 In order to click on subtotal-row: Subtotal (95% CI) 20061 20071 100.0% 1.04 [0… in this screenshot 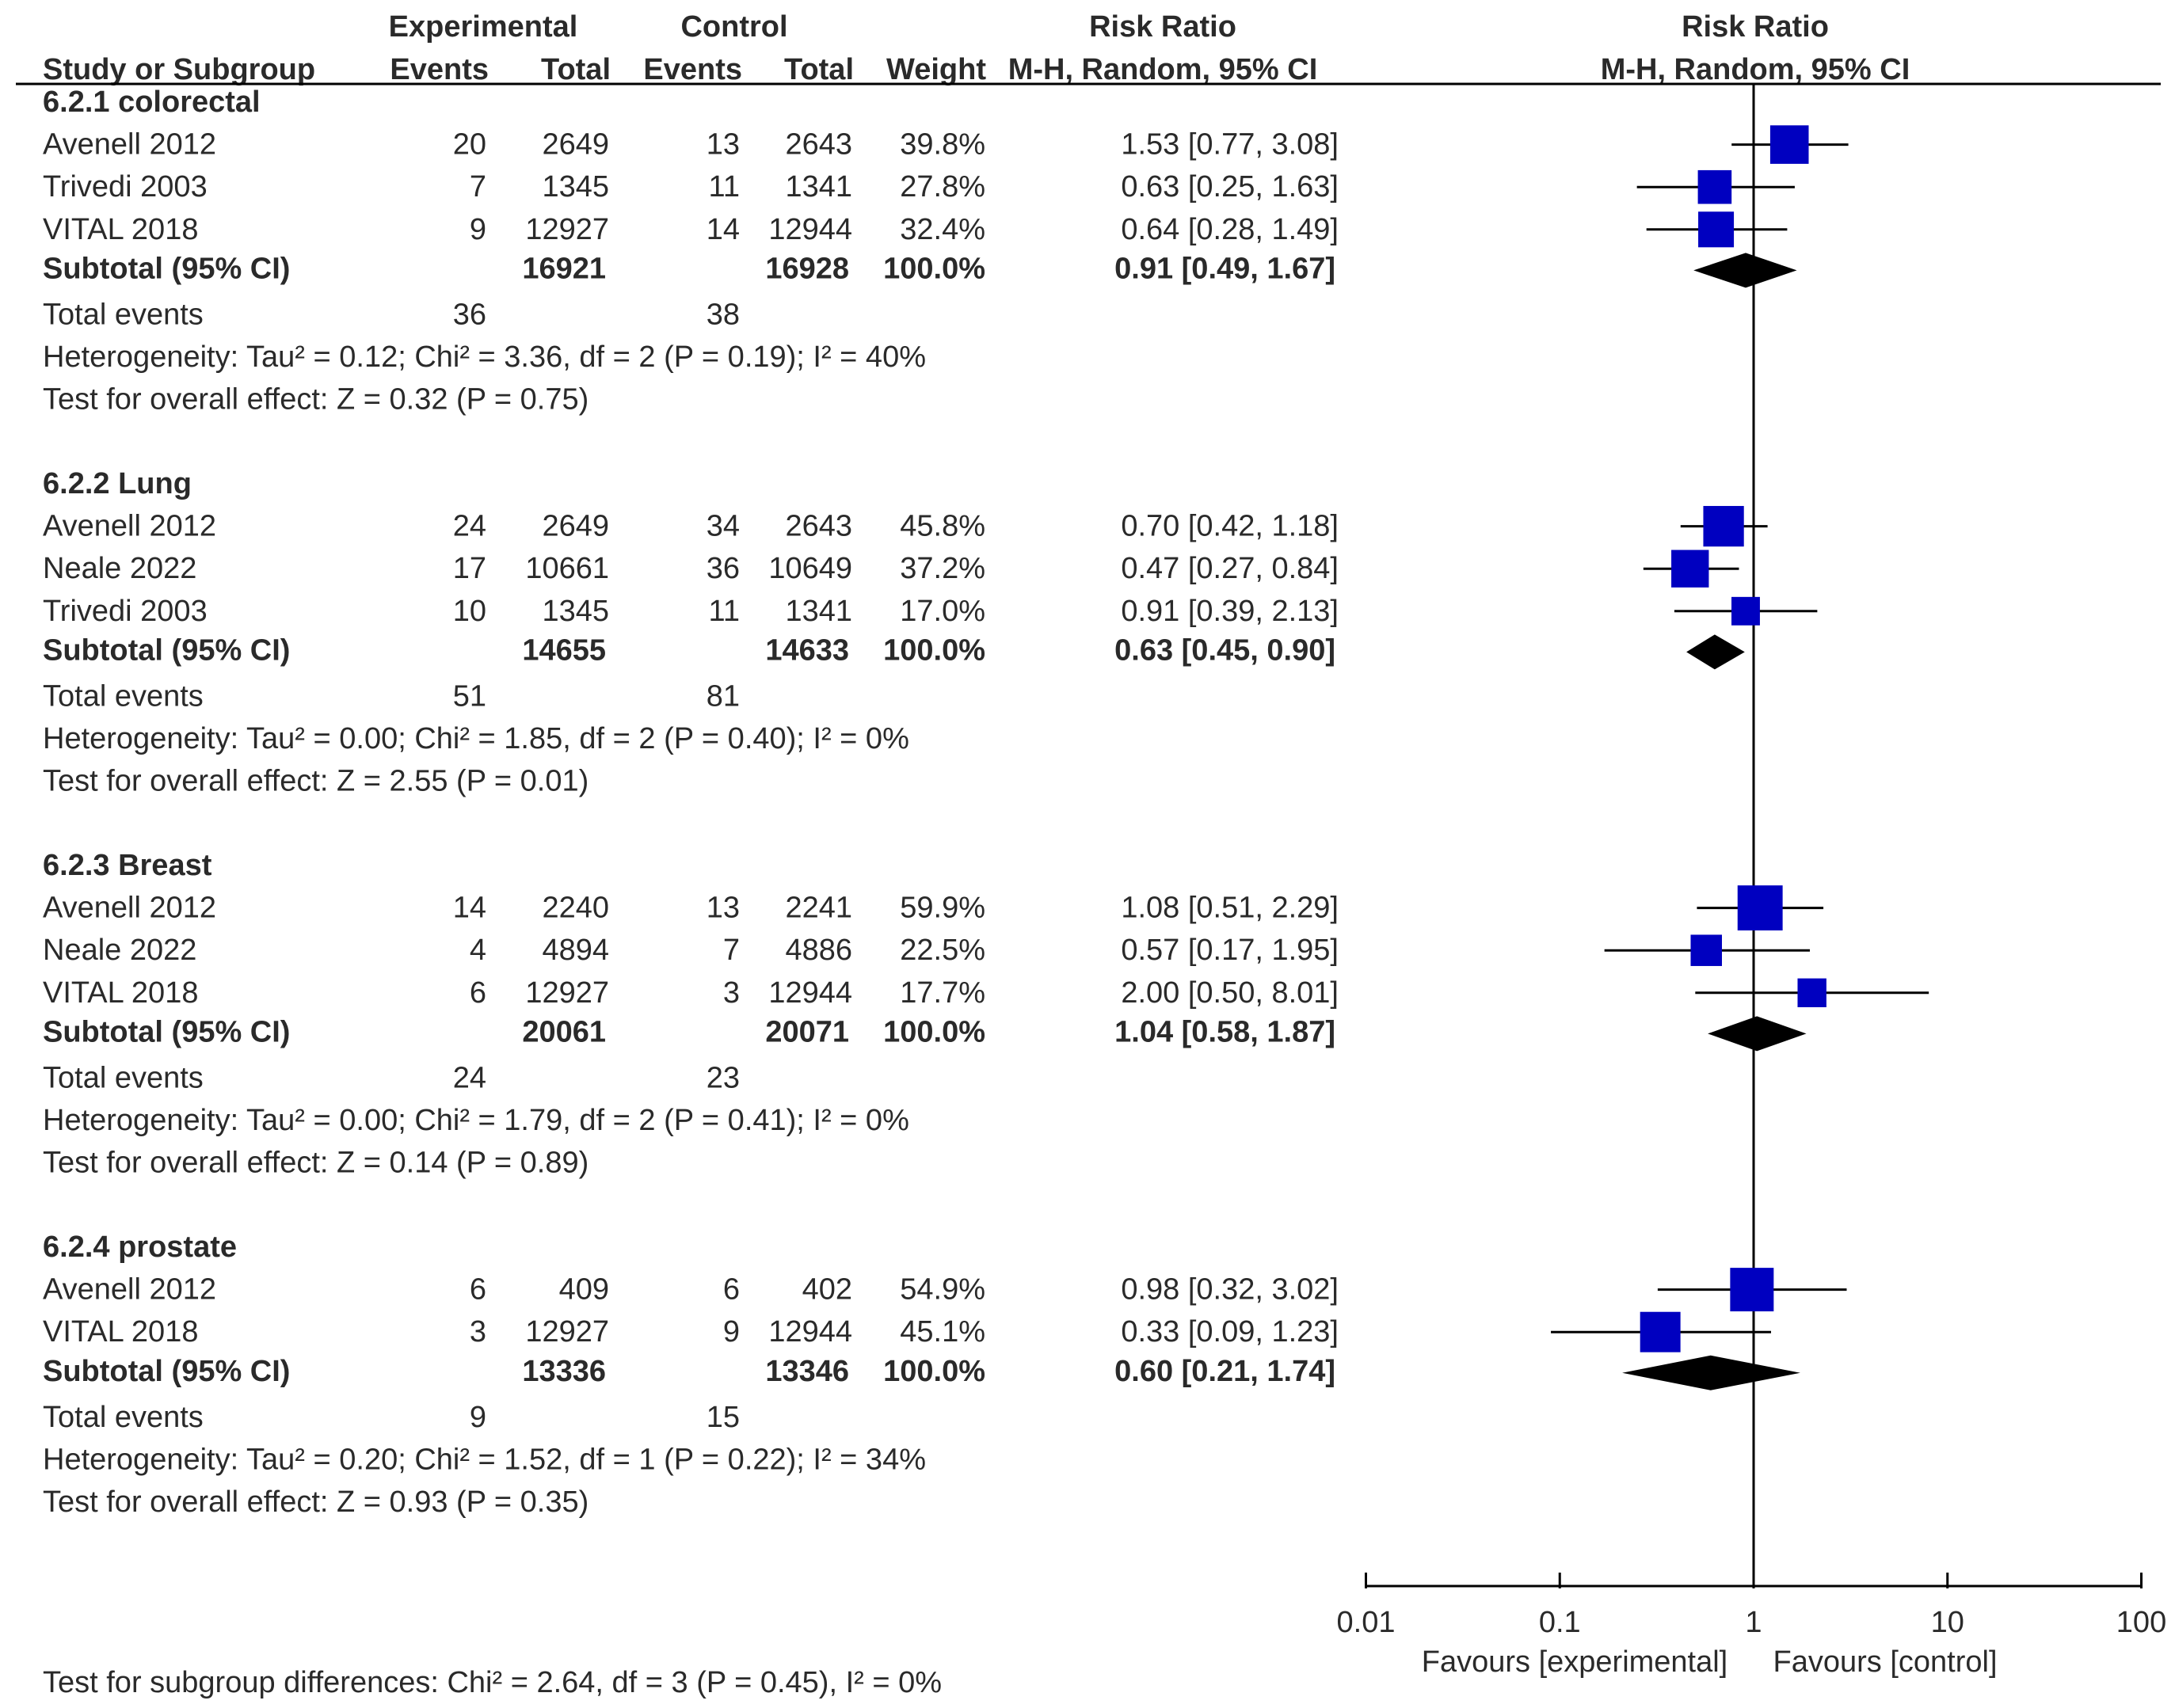, I will do `click(689, 1031)`.